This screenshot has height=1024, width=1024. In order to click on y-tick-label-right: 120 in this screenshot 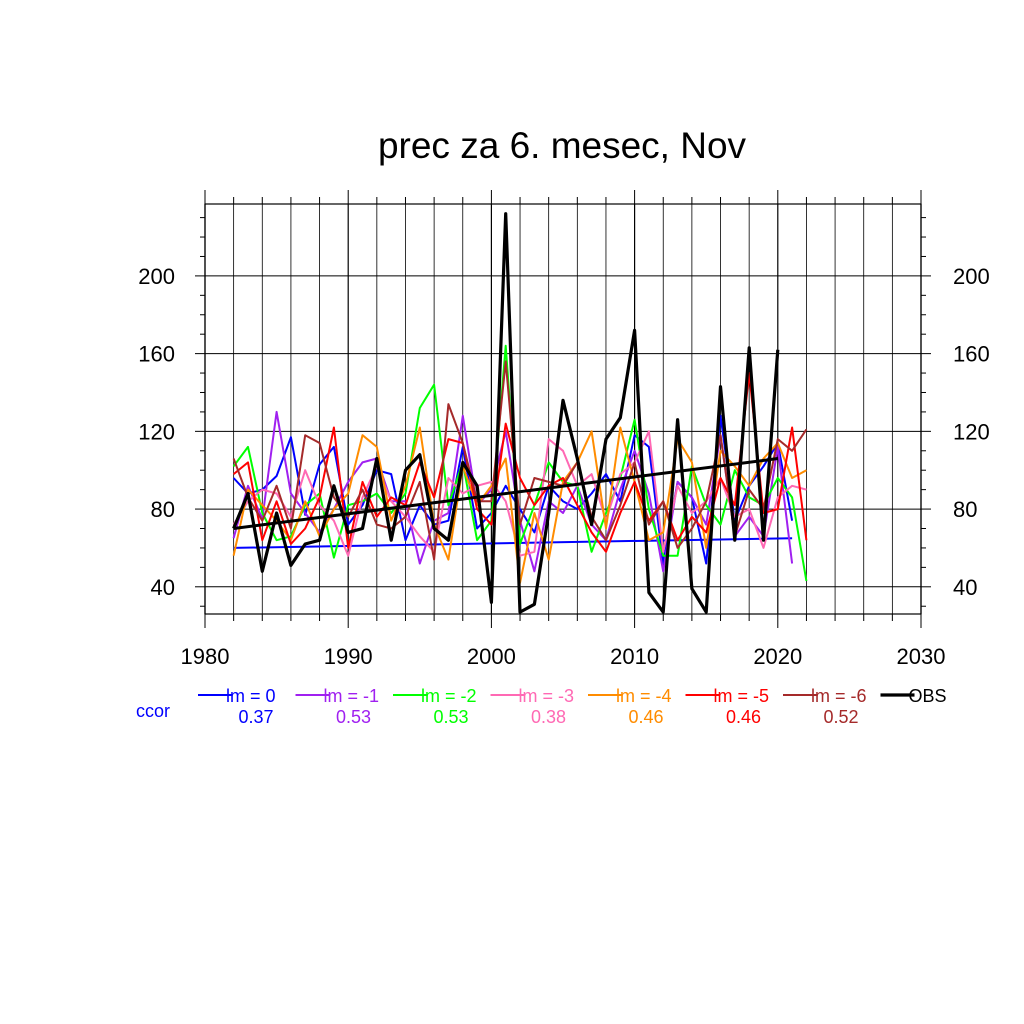, I will do `click(971, 431)`.